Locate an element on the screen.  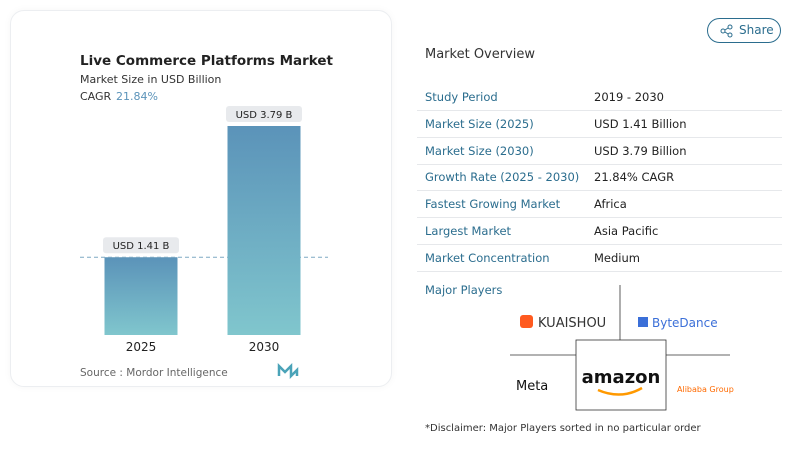
source: Source : Mordor Intelligence is located at coordinates (154, 373).